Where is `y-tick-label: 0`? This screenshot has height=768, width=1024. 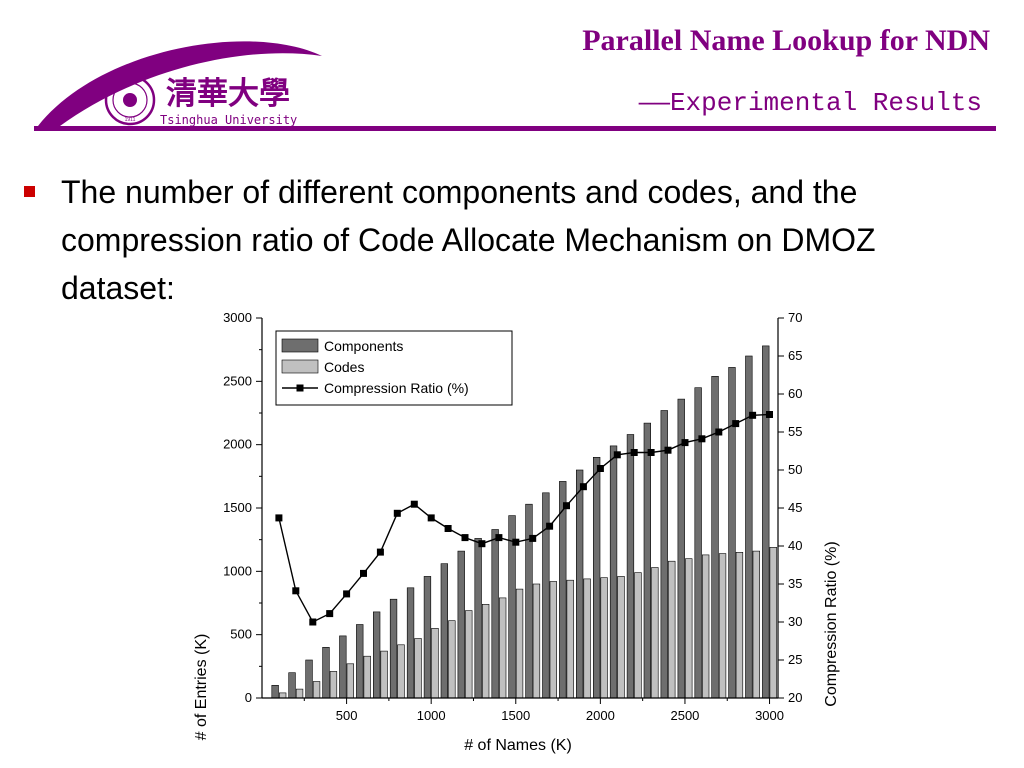 y-tick-label: 0 is located at coordinates (248, 697).